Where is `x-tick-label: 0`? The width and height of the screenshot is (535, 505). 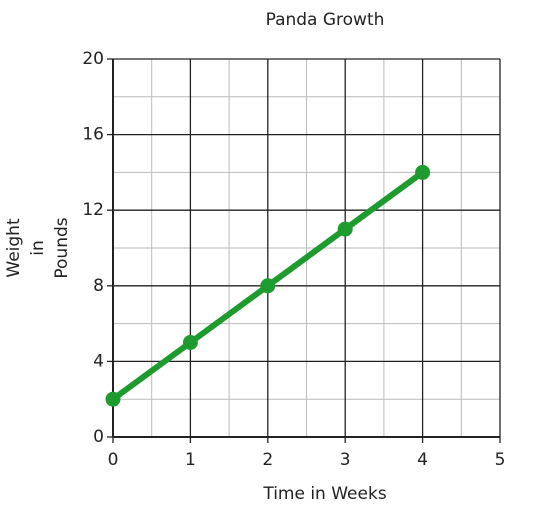 x-tick-label: 0 is located at coordinates (113, 460).